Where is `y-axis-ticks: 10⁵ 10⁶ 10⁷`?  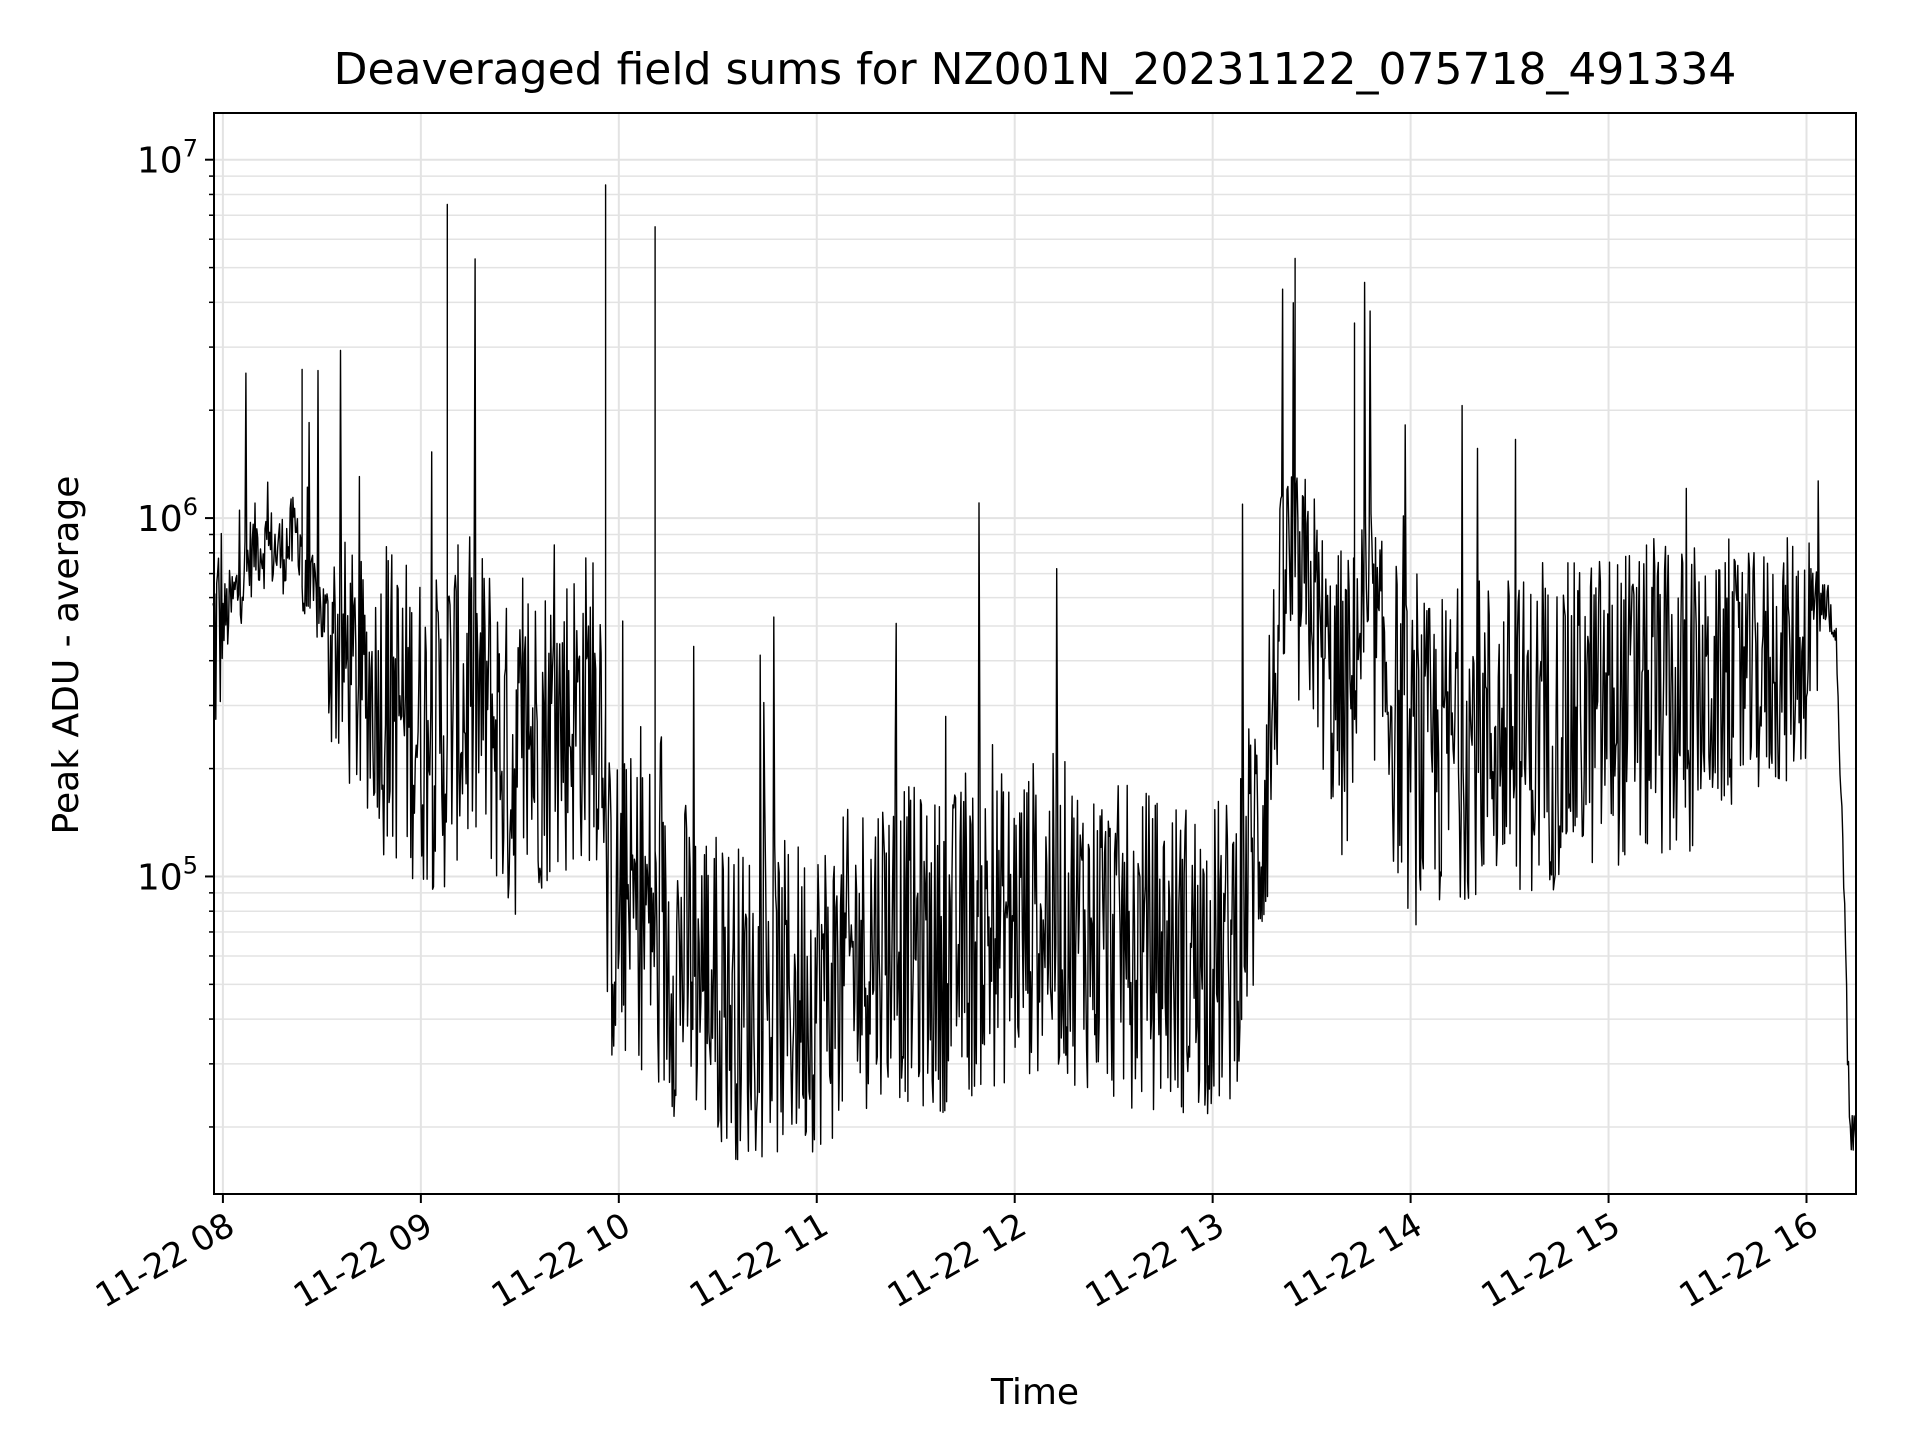
y-axis-ticks: 10⁵ 10⁶ 10⁷ is located at coordinates (175, 631).